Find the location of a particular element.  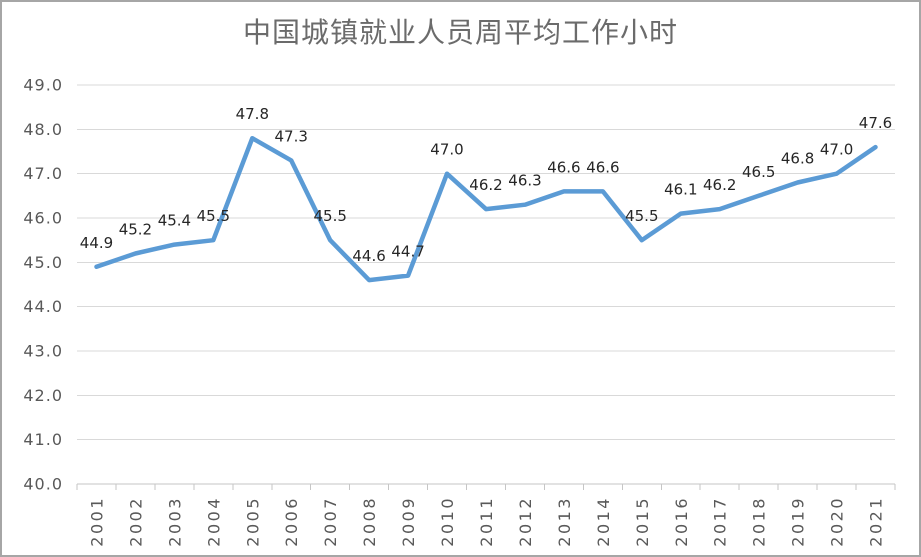

data-label: 46.3 is located at coordinates (524, 181).